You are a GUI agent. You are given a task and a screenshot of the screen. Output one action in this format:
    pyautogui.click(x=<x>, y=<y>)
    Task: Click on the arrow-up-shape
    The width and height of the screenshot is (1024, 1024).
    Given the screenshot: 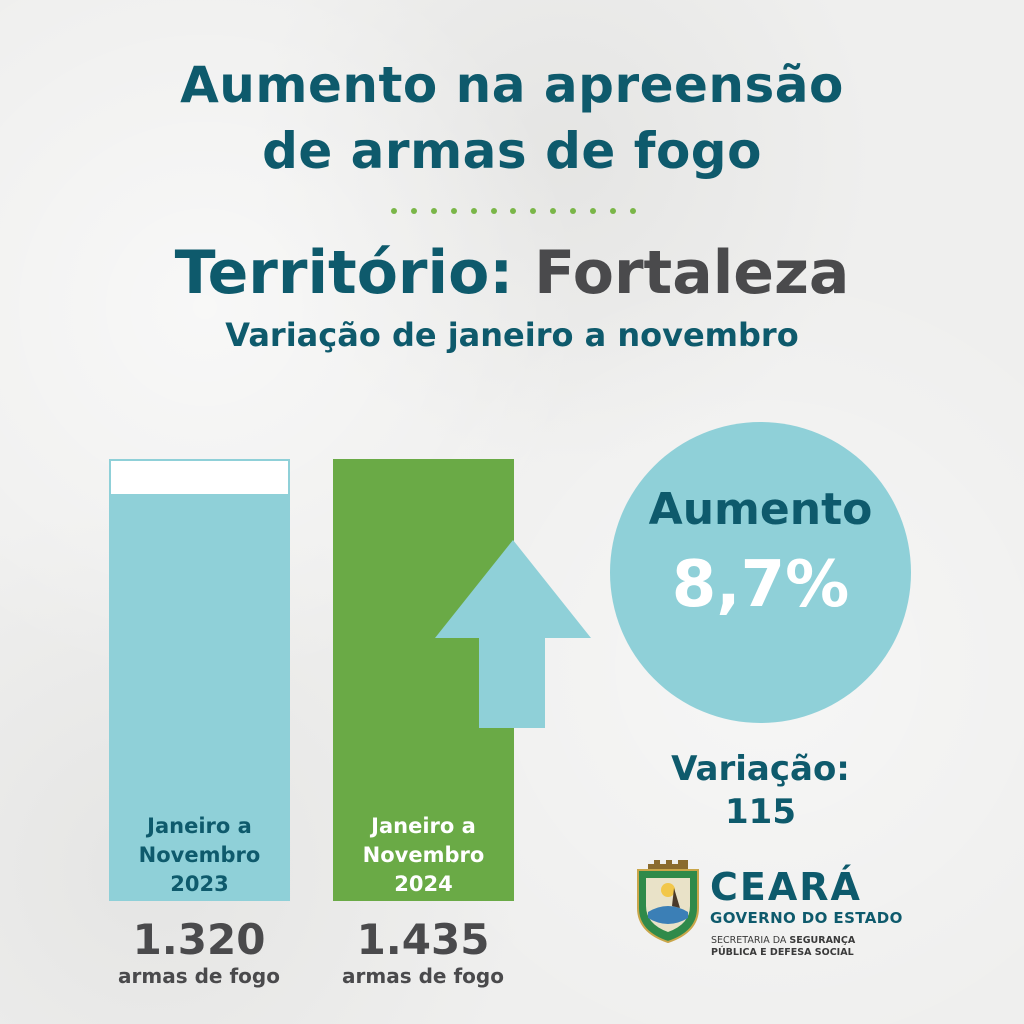 What is the action you would take?
    pyautogui.click(x=513, y=634)
    